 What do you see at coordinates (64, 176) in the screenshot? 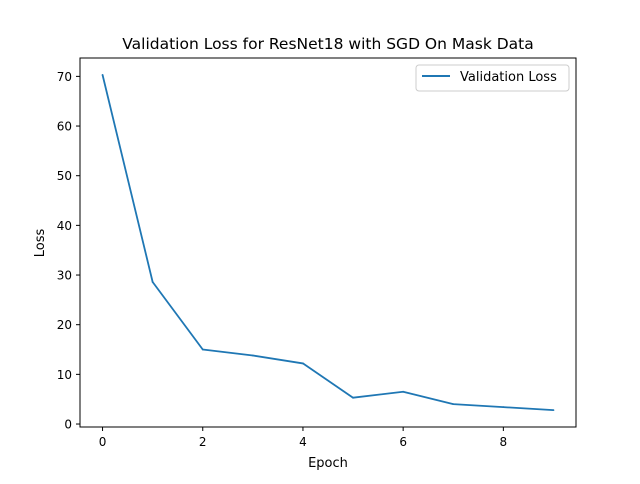
I see `y-tick-label: 50` at bounding box center [64, 176].